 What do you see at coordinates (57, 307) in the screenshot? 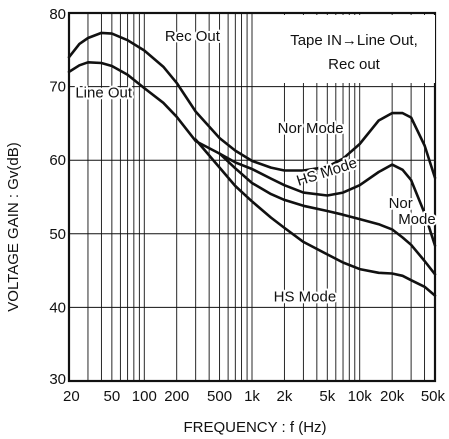
I see `y-tick-label: 40` at bounding box center [57, 307].